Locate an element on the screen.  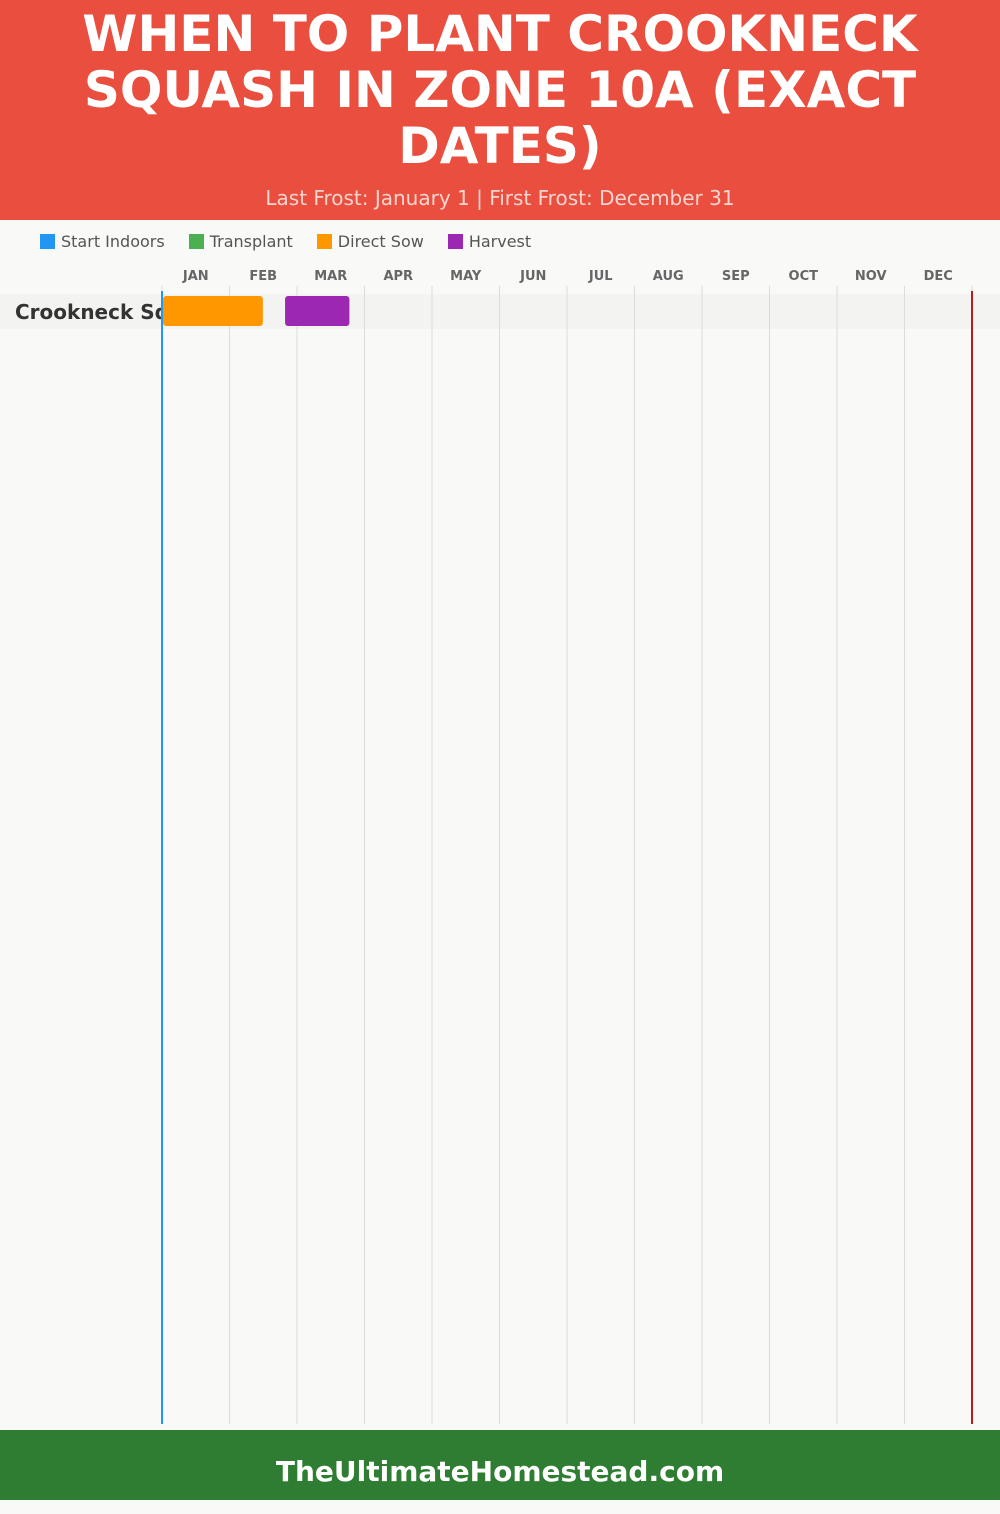
legend-label: Start Indoors is located at coordinates (113, 241).